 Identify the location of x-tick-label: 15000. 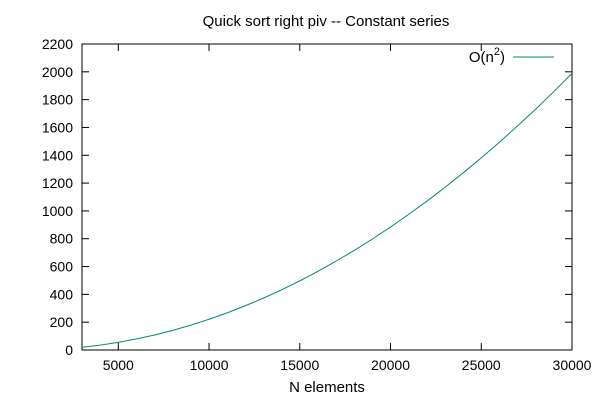
(299, 365).